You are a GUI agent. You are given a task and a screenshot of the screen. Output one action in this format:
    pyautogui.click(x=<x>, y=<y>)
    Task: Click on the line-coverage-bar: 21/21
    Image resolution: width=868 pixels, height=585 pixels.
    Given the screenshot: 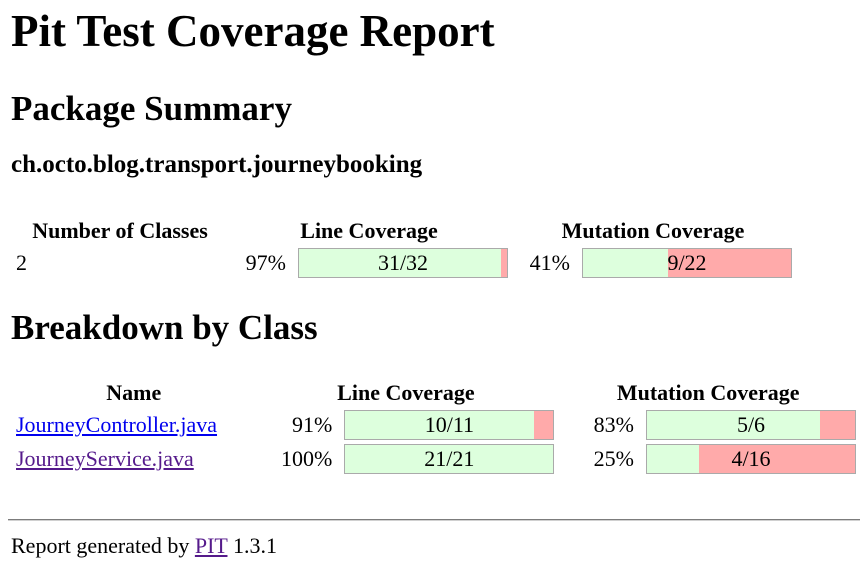 What is the action you would take?
    pyautogui.click(x=449, y=458)
    